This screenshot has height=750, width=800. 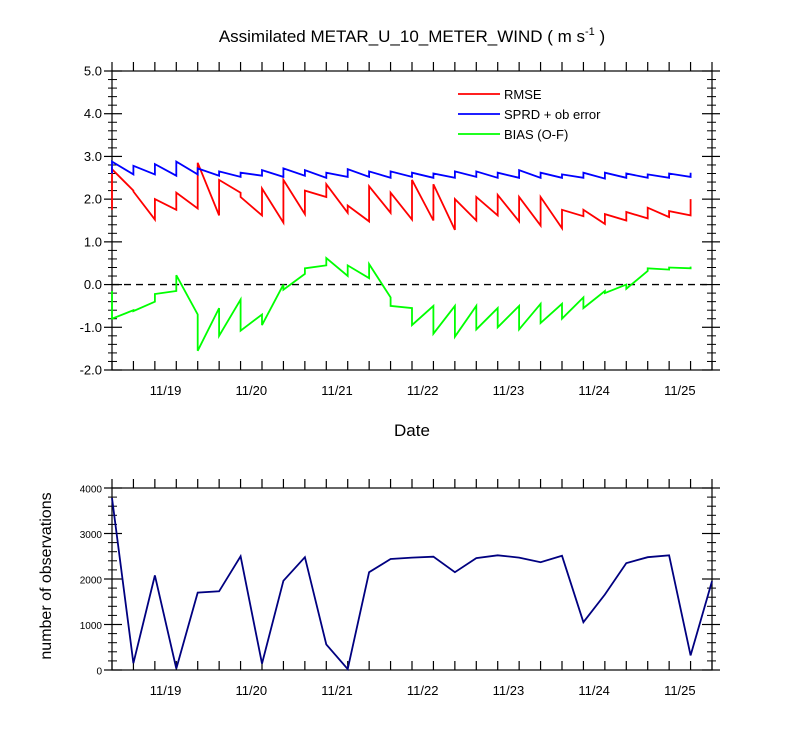 What do you see at coordinates (91, 581) in the screenshot?
I see `y-tick-label: 2000` at bounding box center [91, 581].